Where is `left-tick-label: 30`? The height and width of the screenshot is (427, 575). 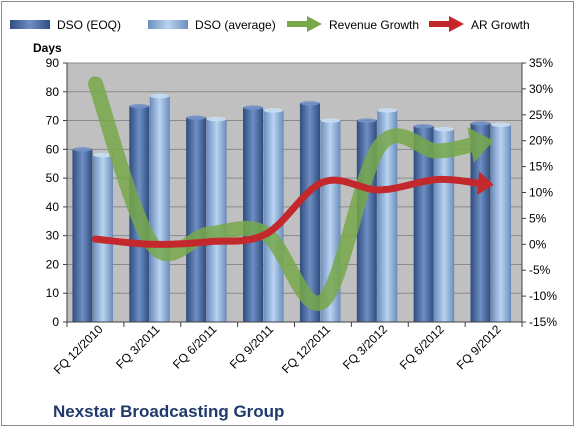
left-tick-label: 30 is located at coordinates (53, 236).